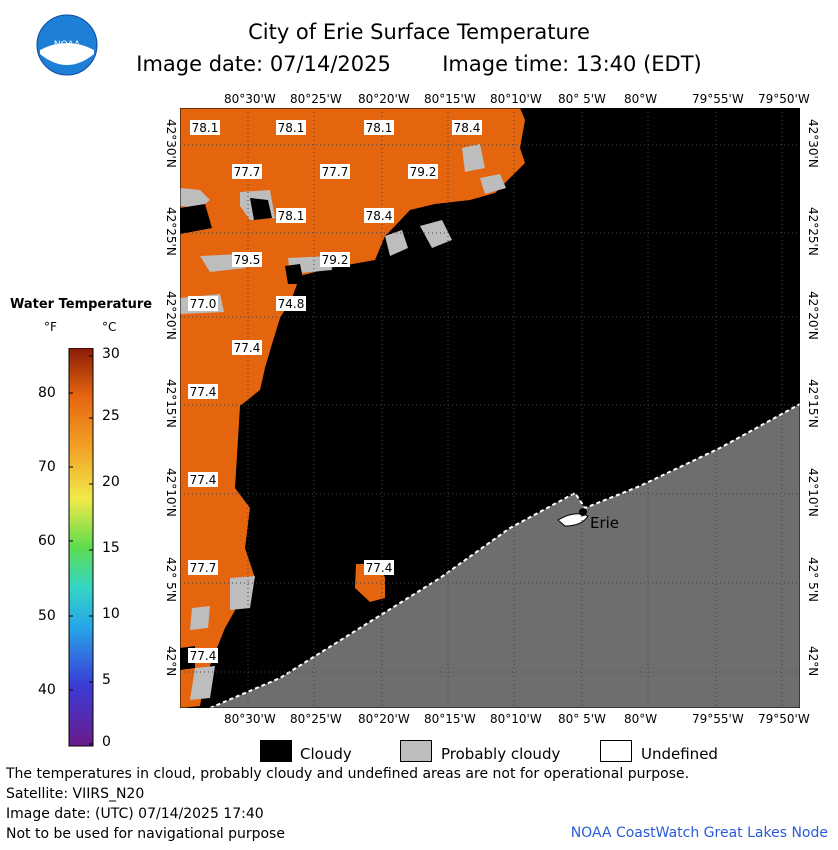 Image resolution: width=838 pixels, height=850 pixels. I want to click on right-latitude-label: 42°15'N, so click(813, 403).